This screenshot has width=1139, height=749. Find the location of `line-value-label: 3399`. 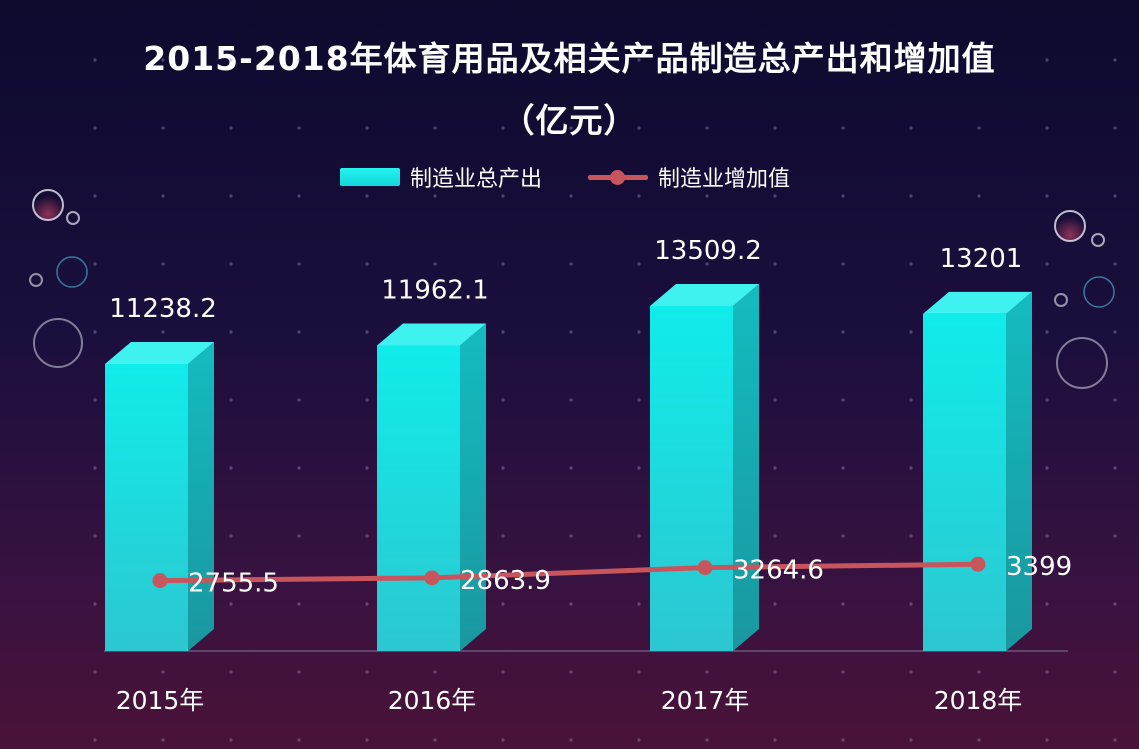

line-value-label: 3399 is located at coordinates (1039, 567).